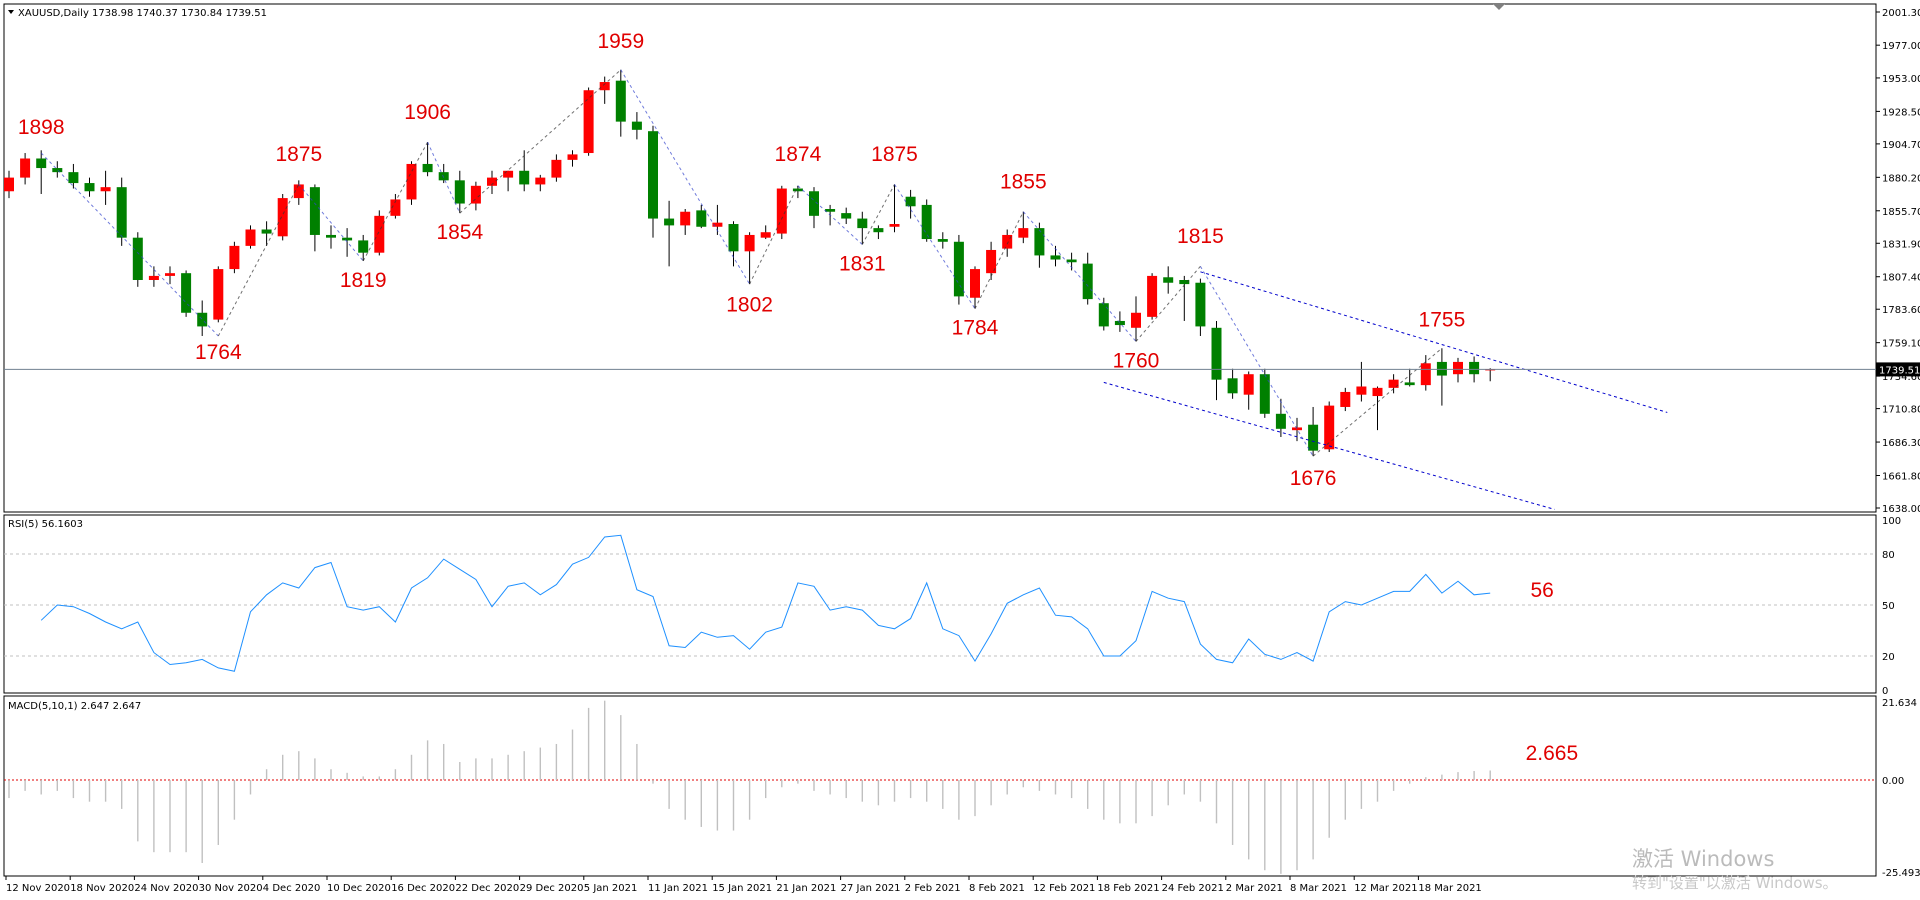 This screenshot has height=900, width=1920. What do you see at coordinates (45, 524) in the screenshot?
I see `rsi-title: RSI(5) 56.1603` at bounding box center [45, 524].